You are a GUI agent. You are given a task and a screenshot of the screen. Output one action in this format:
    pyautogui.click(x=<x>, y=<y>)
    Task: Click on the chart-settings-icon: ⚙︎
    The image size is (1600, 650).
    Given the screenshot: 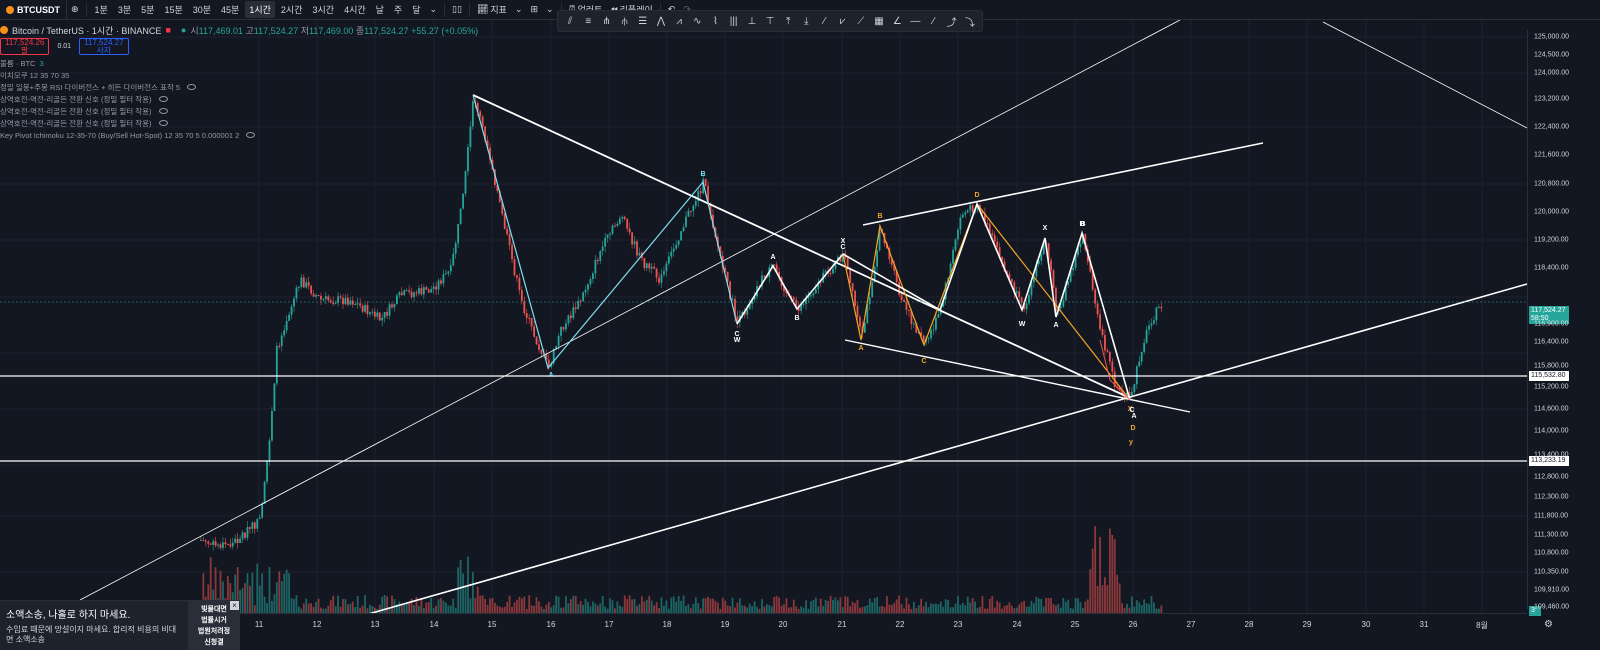 What is the action you would take?
    pyautogui.click(x=1548, y=624)
    